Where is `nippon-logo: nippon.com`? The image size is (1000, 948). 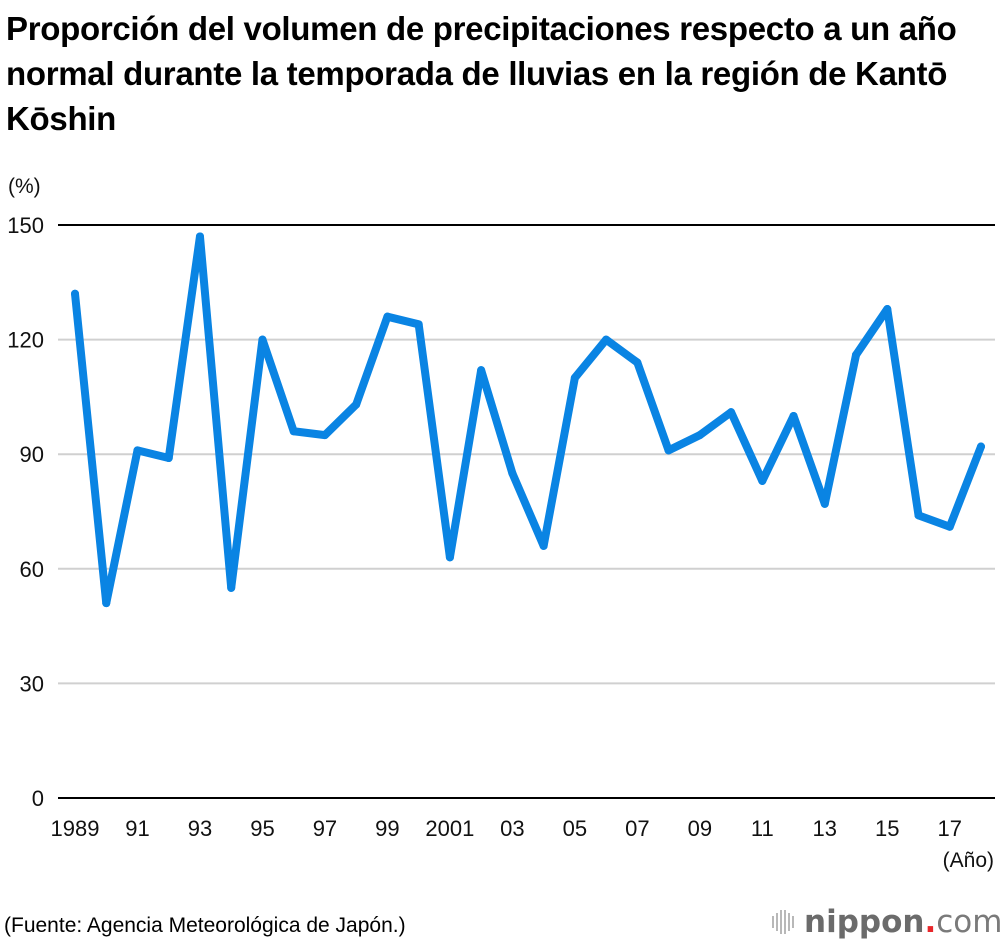 nippon-logo: nippon.com is located at coordinates (886, 922).